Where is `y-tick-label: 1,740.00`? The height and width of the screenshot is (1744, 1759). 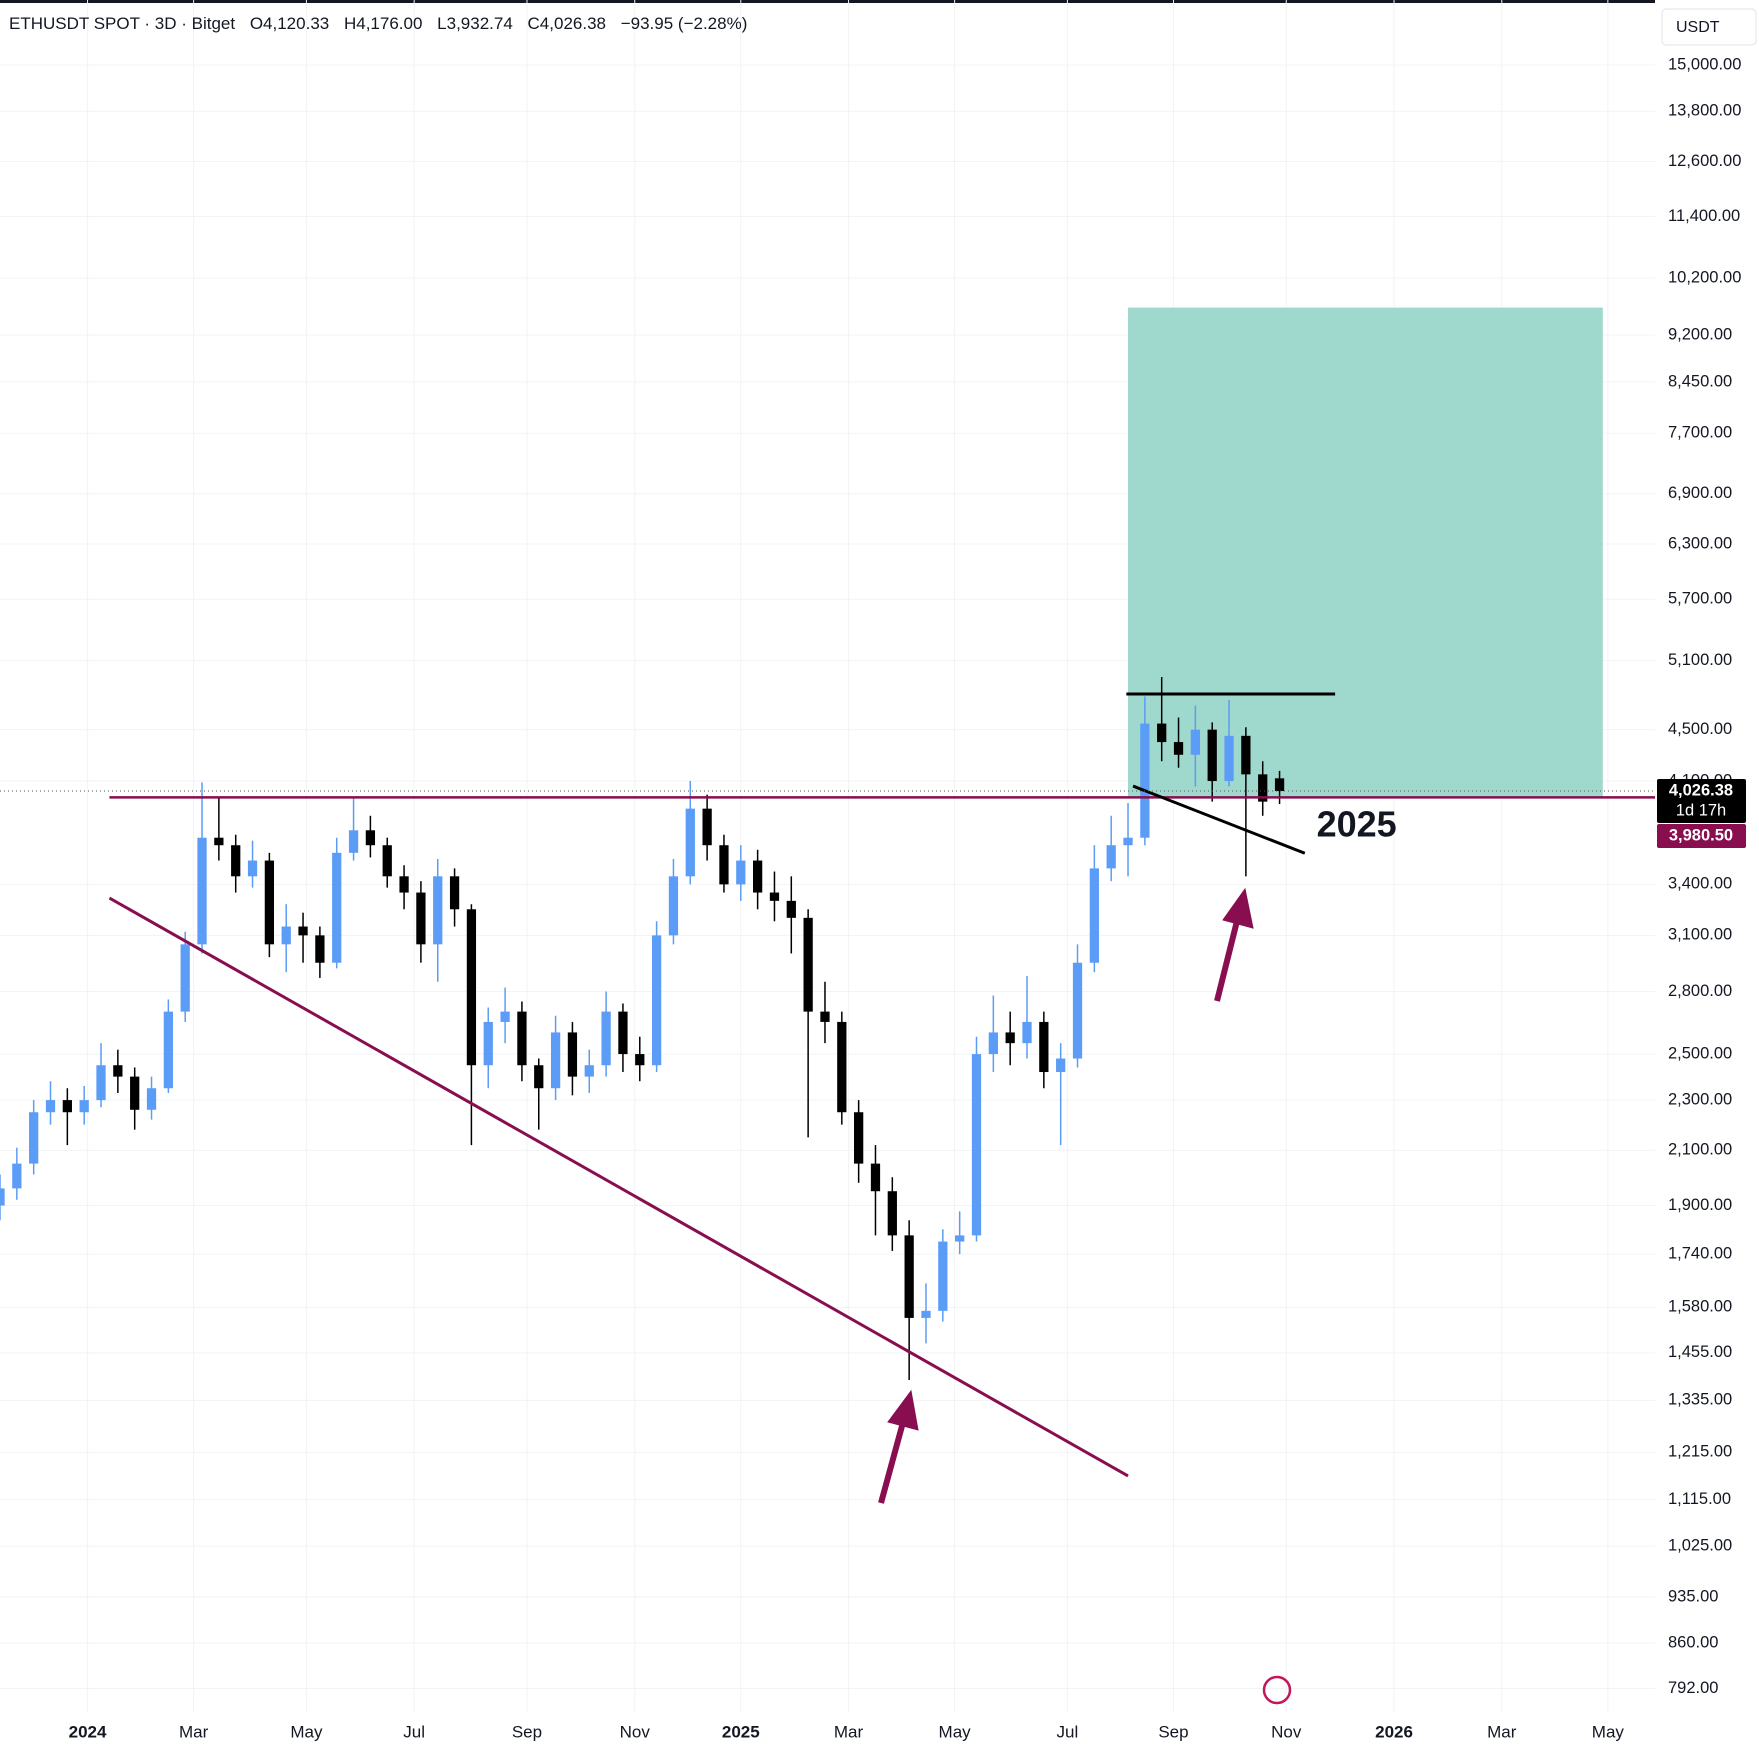
y-tick-label: 1,740.00 is located at coordinates (1700, 1253).